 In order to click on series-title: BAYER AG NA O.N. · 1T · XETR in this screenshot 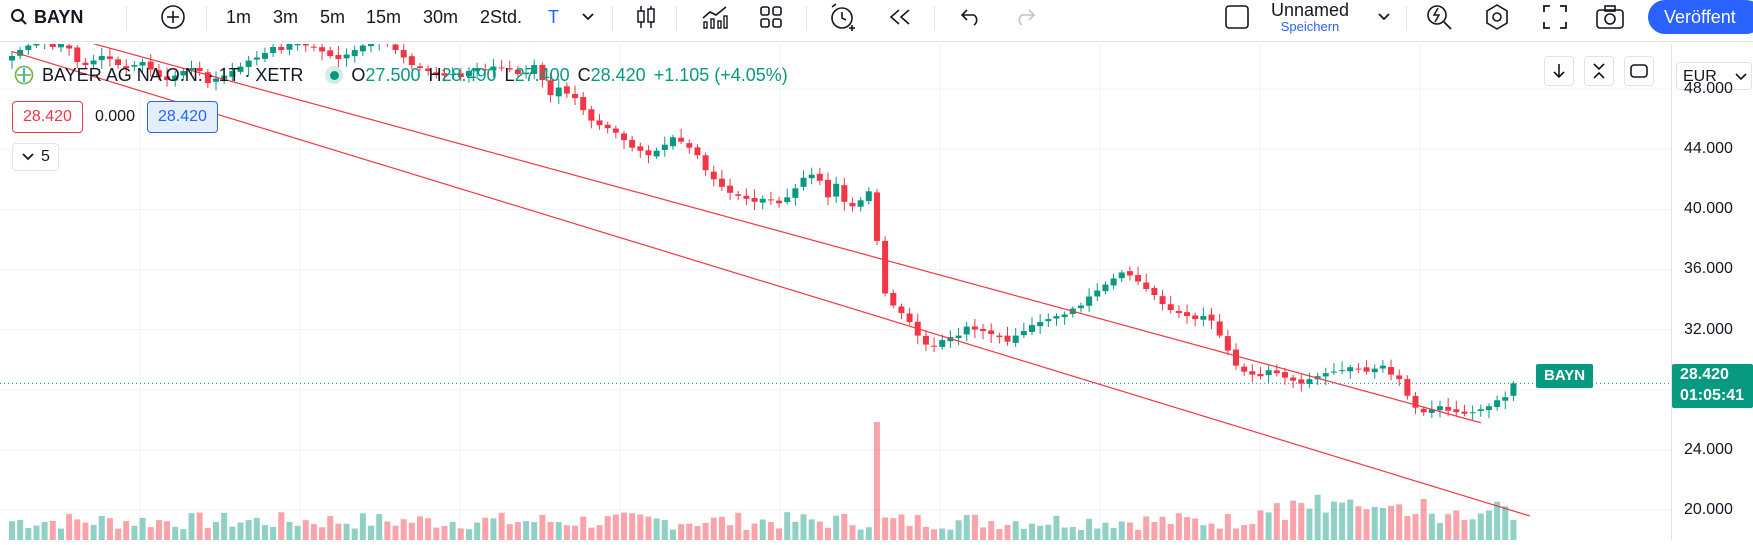, I will do `click(173, 74)`.